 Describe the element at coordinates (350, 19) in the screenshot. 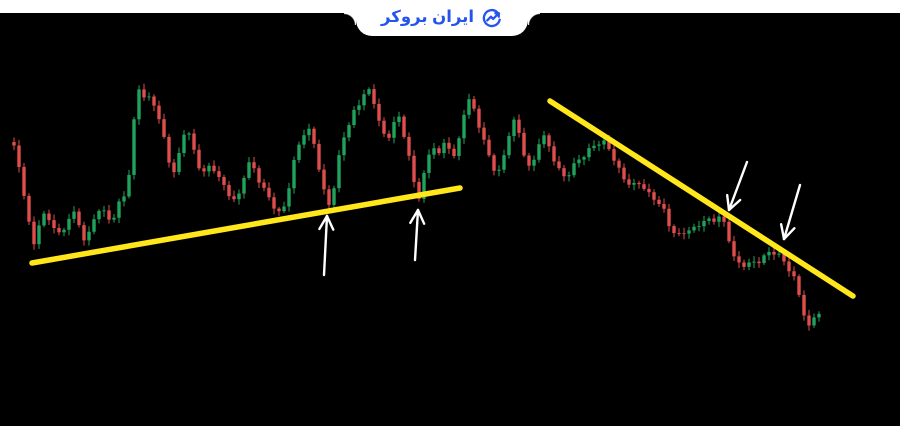

I see `tab-fillet-left` at that location.